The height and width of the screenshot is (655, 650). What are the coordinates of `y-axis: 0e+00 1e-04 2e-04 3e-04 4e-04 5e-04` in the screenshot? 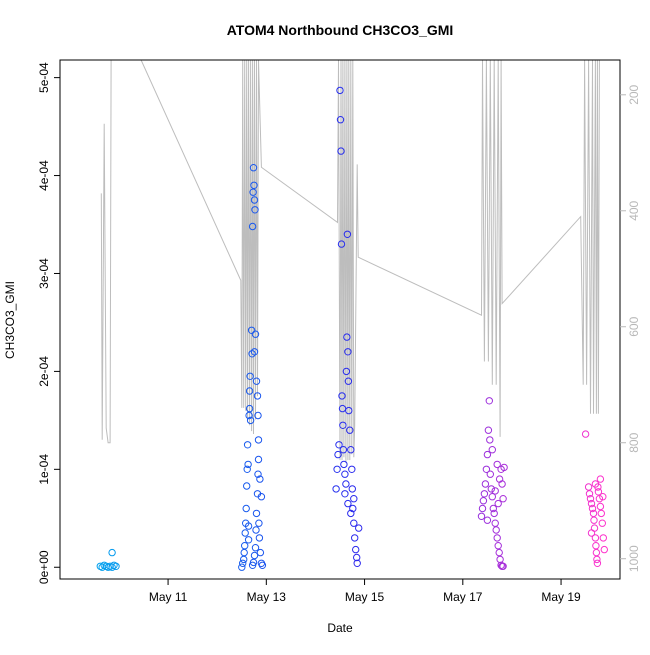 It's located at (48, 323).